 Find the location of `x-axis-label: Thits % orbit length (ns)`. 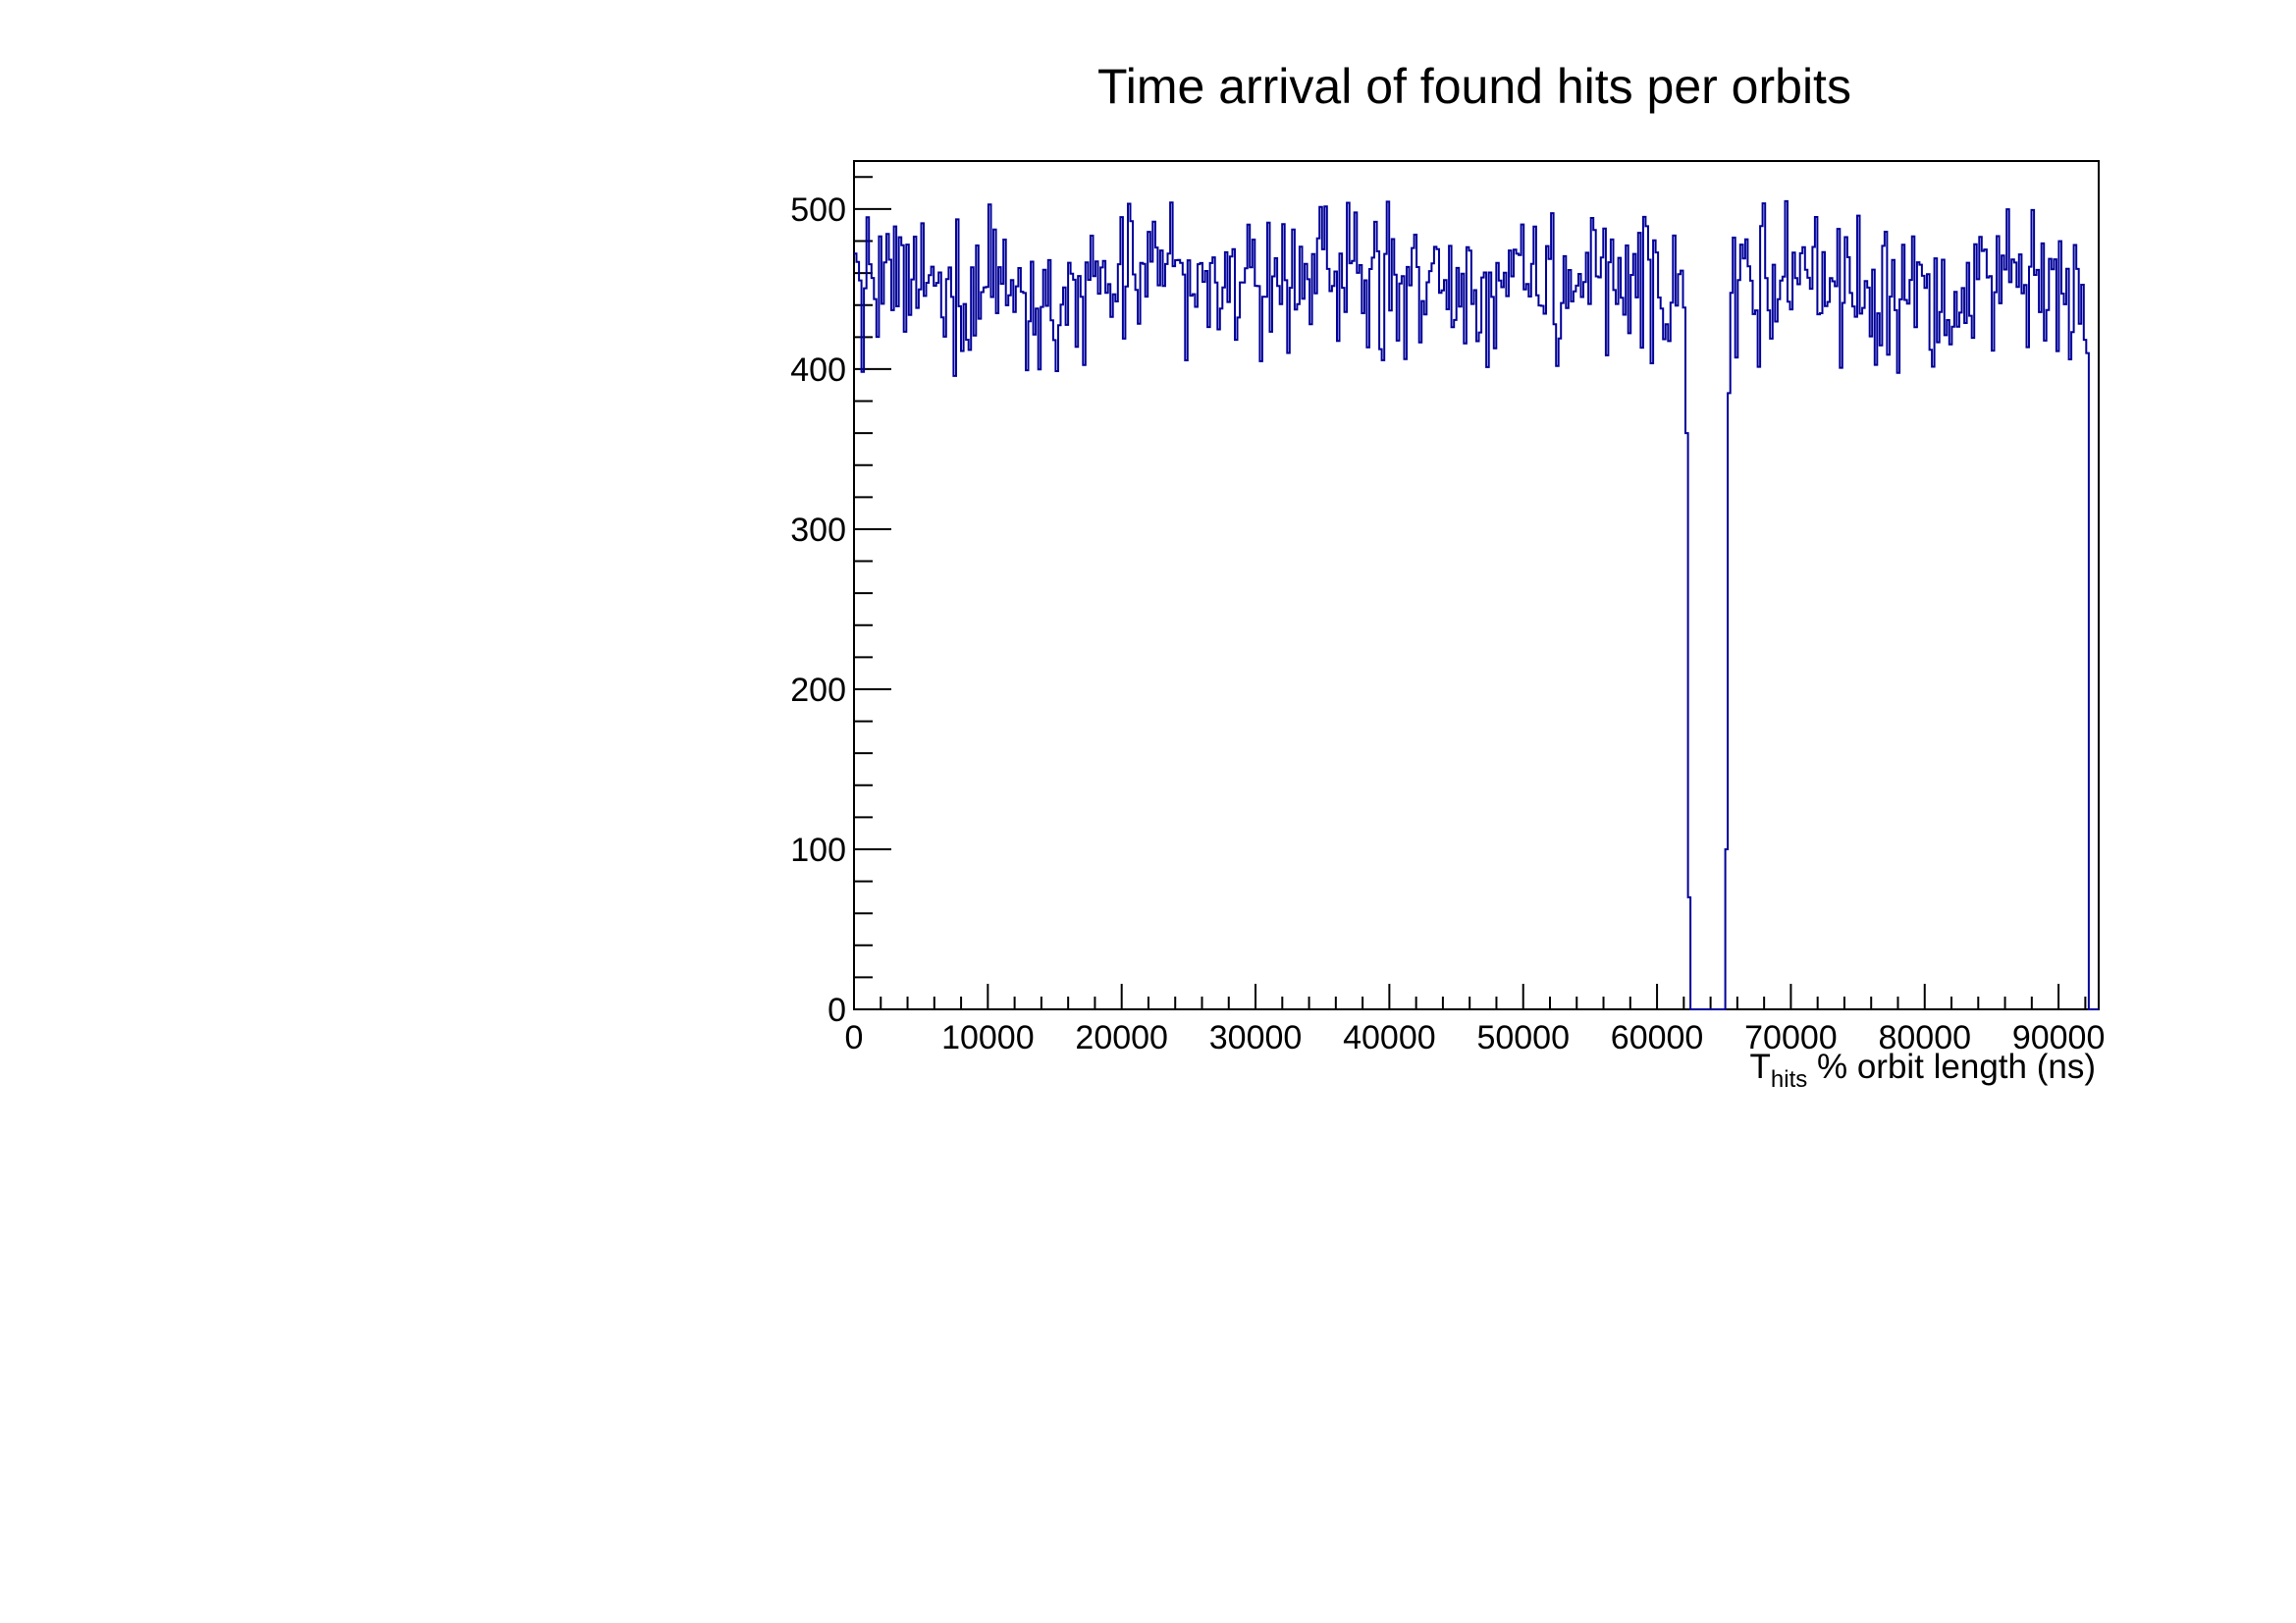

x-axis-label: Thits % orbit length (ns) is located at coordinates (1923, 1070).